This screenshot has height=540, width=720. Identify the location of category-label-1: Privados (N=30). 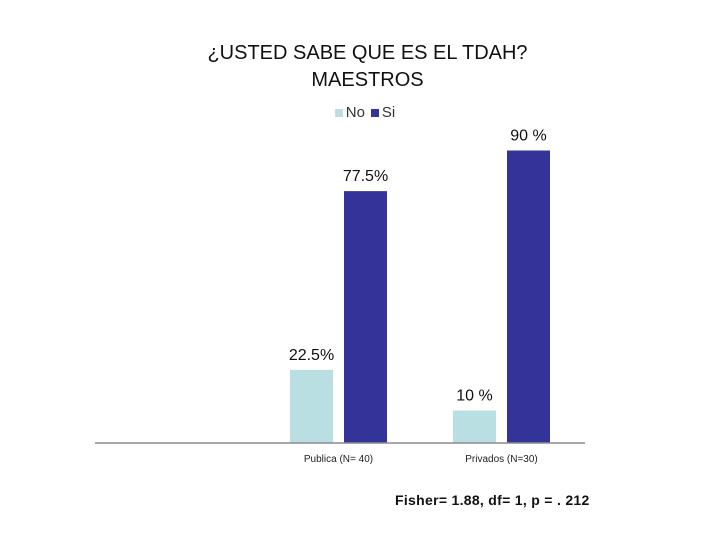
(501, 459).